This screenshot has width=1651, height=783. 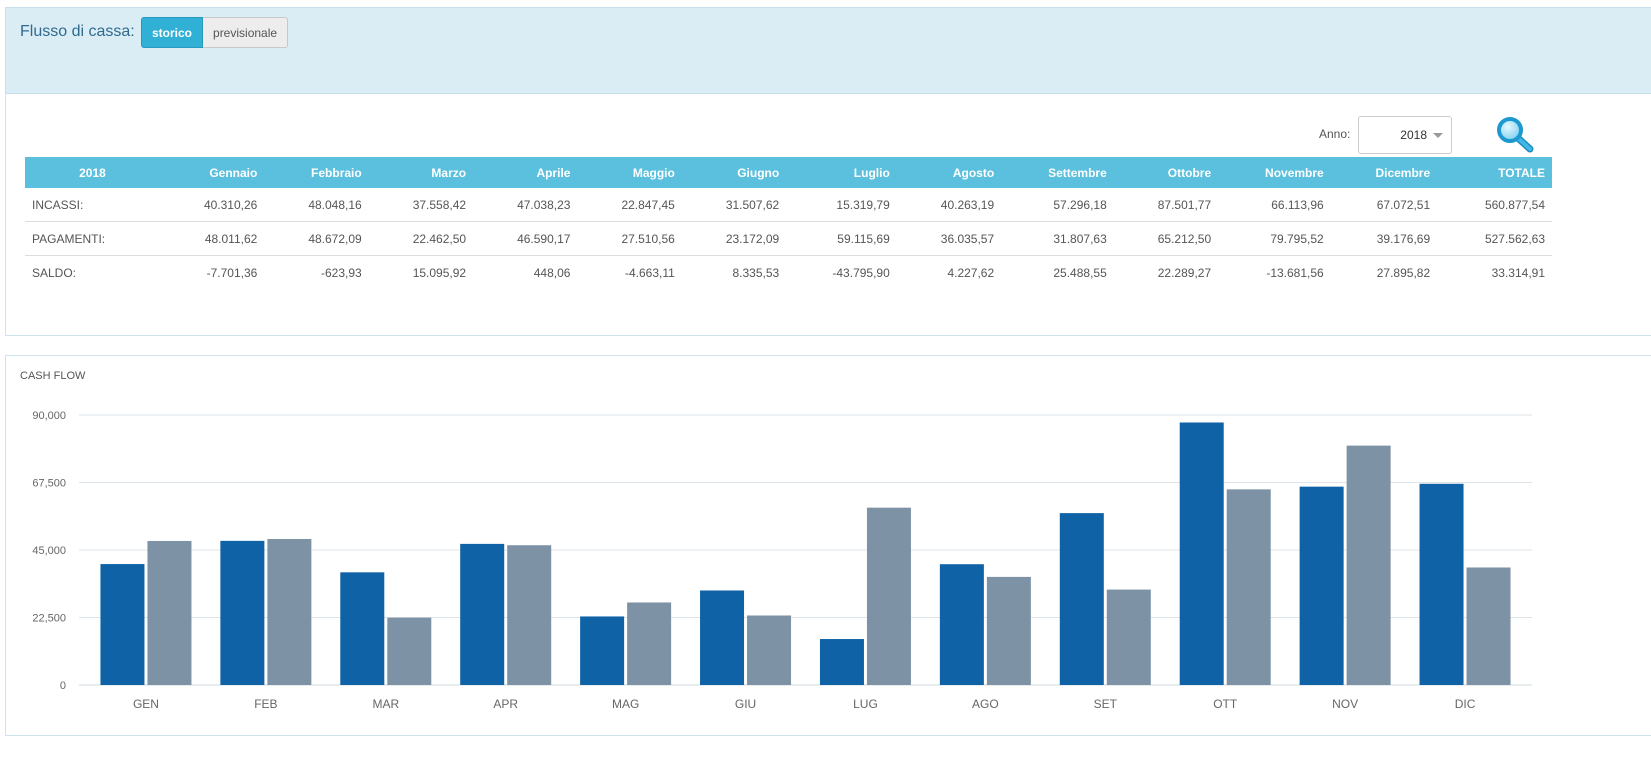 I want to click on table-cell: 15.095,92, so click(x=439, y=272).